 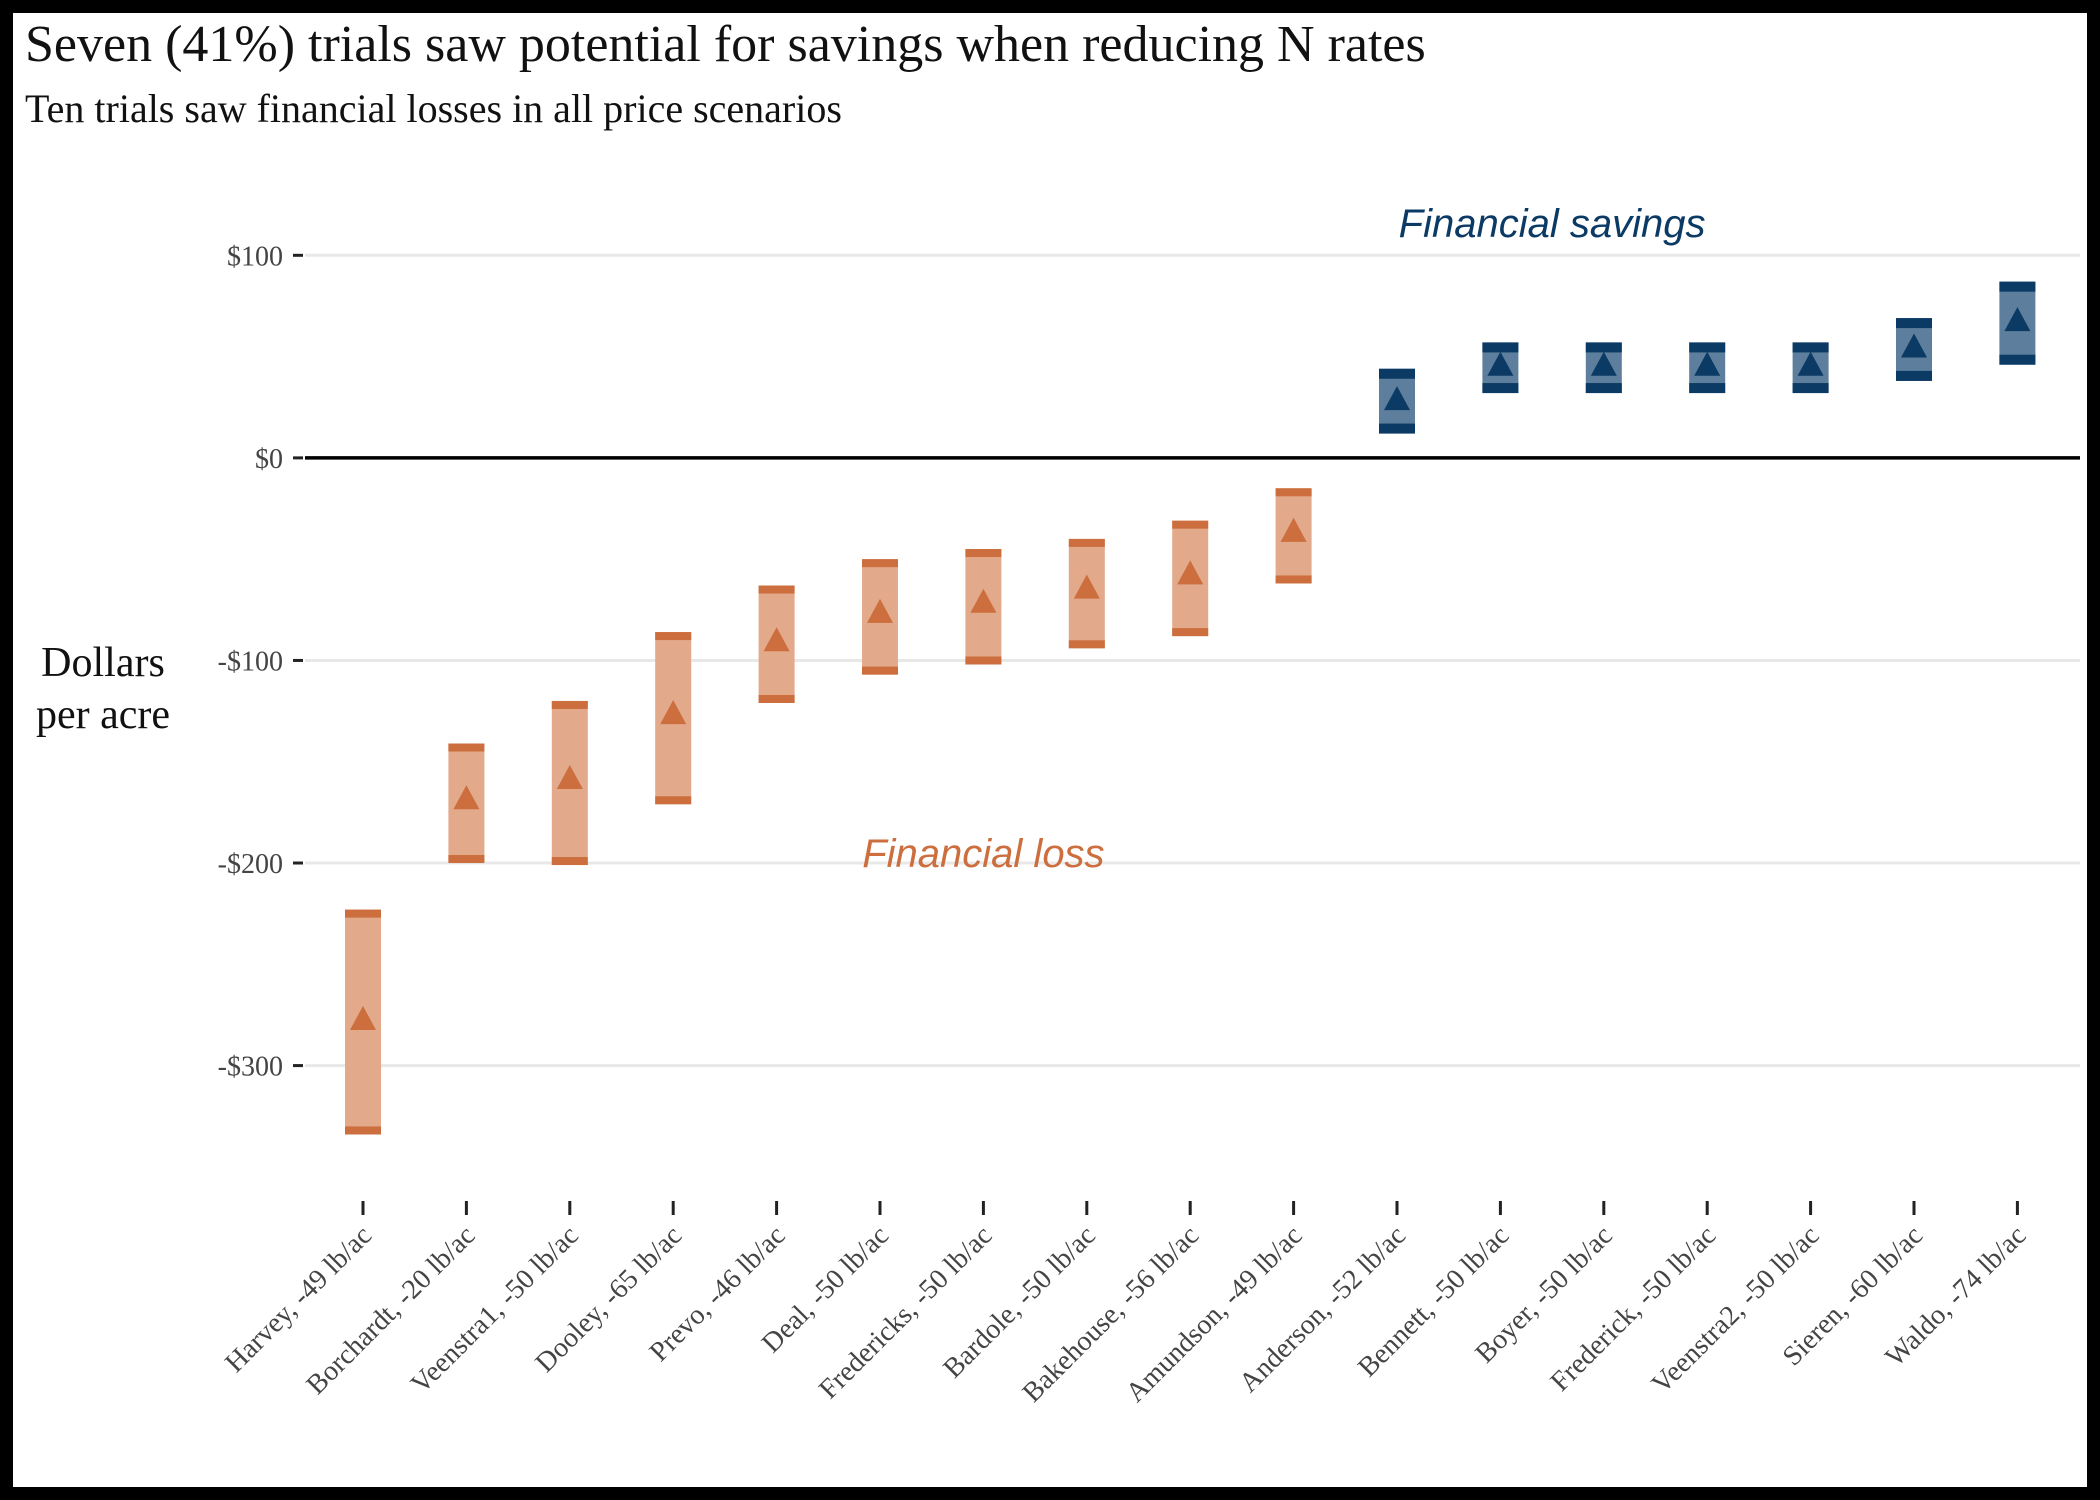 I want to click on y-tick-label: $100, so click(x=255, y=256).